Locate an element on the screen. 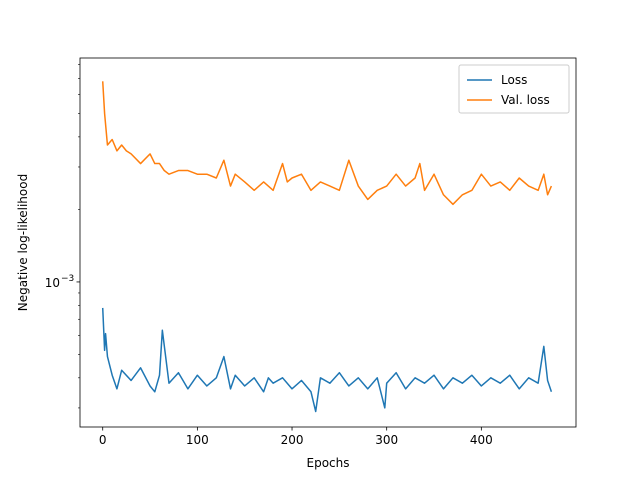 Image resolution: width=640 pixels, height=480 pixels. x-tick-label: 200 is located at coordinates (292, 440).